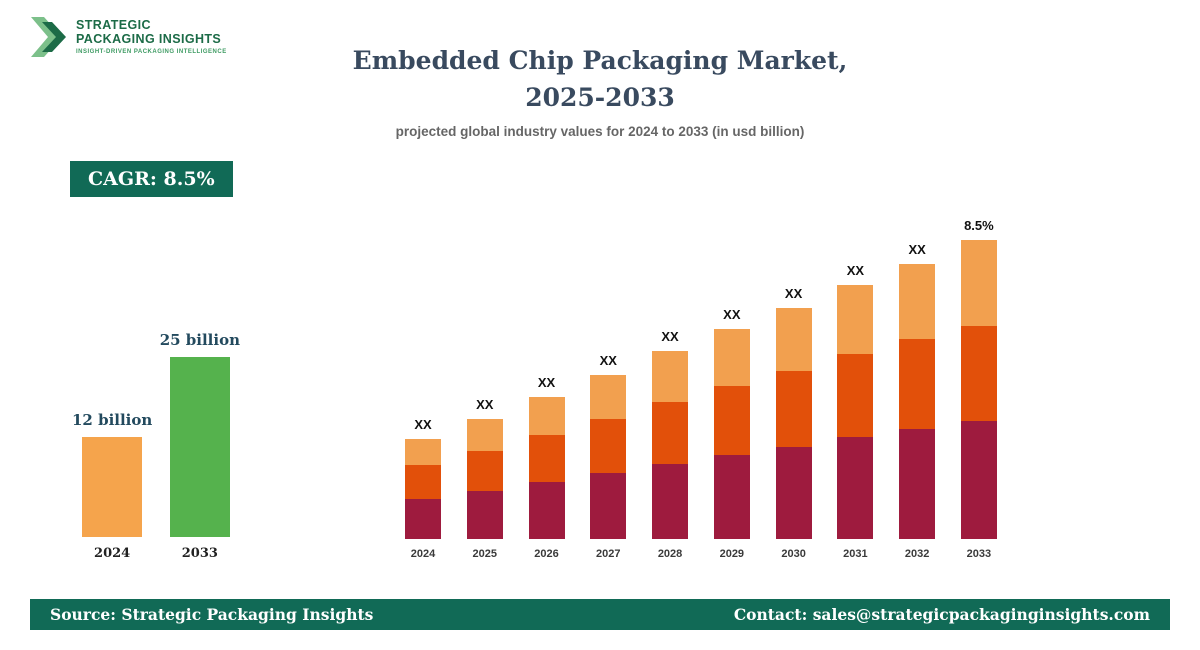 This screenshot has height=650, width=1200. Describe the element at coordinates (979, 554) in the screenshot. I see `x-axis-label: 2033` at that location.